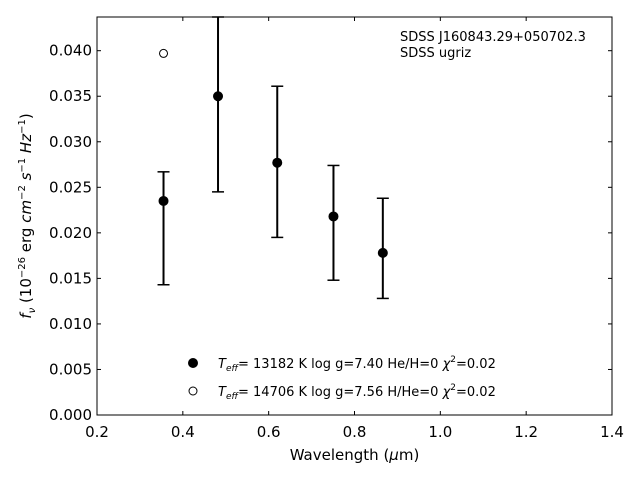  Describe the element at coordinates (70, 142) in the screenshot. I see `y-tick-label: 0.030` at that location.